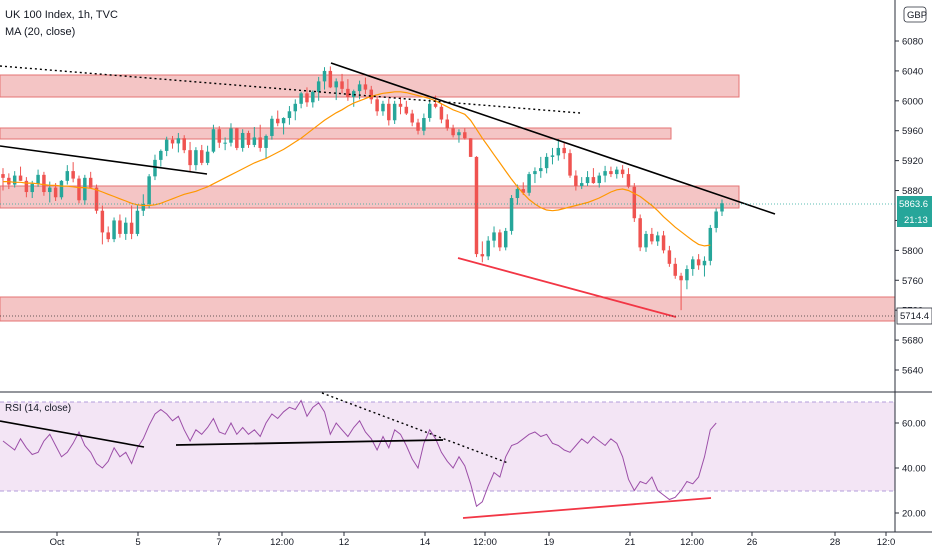 This screenshot has height=550, width=932. I want to click on time-tick-label: 19, so click(549, 542).